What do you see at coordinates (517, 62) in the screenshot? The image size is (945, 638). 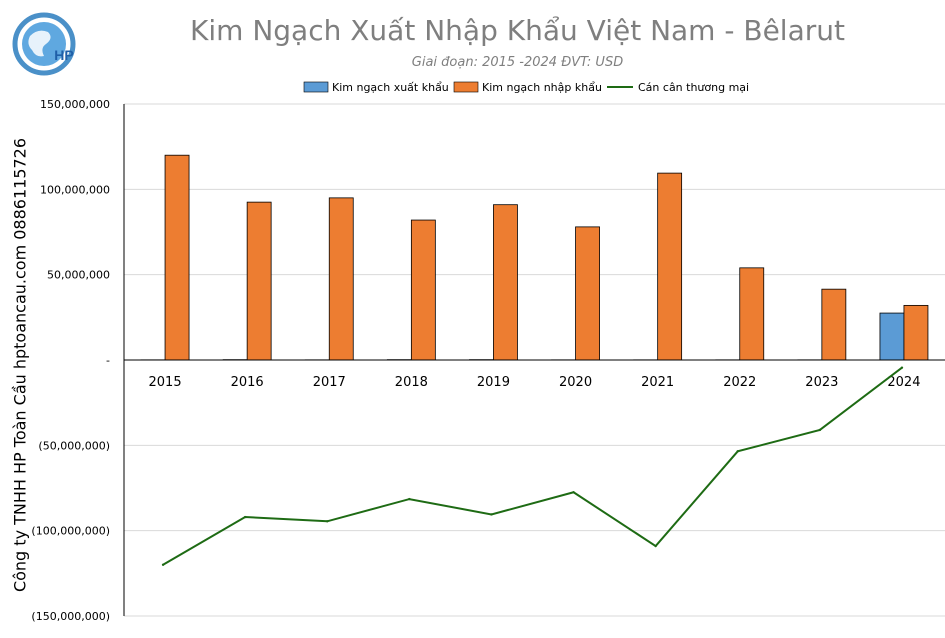 I see `chart-subtitle: Giai đoạn: 2015 -2024 ĐVT: USD` at bounding box center [517, 62].